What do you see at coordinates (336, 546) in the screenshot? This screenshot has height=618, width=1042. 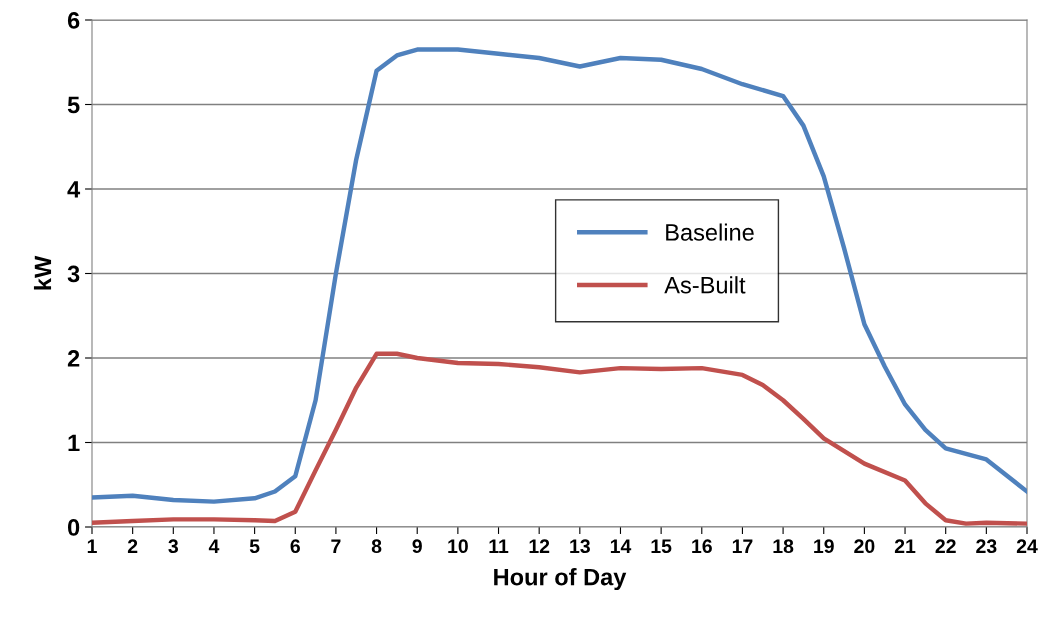 I see `x-tick-label: 7` at bounding box center [336, 546].